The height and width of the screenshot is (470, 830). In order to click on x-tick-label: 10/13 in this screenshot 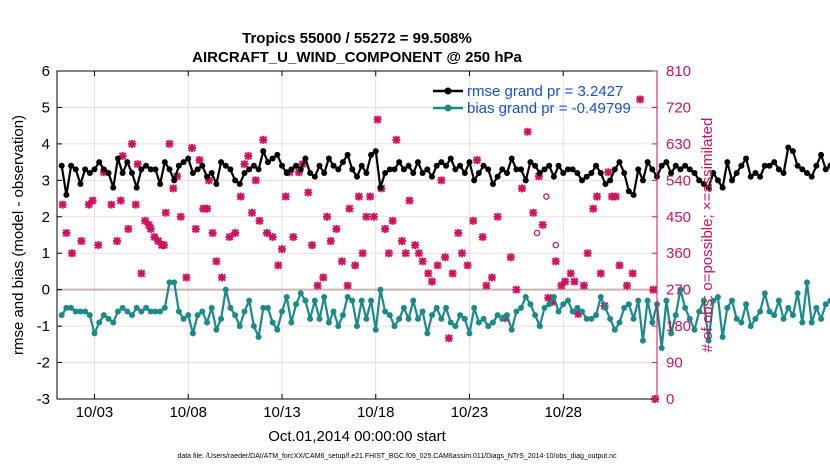, I will do `click(282, 412)`.